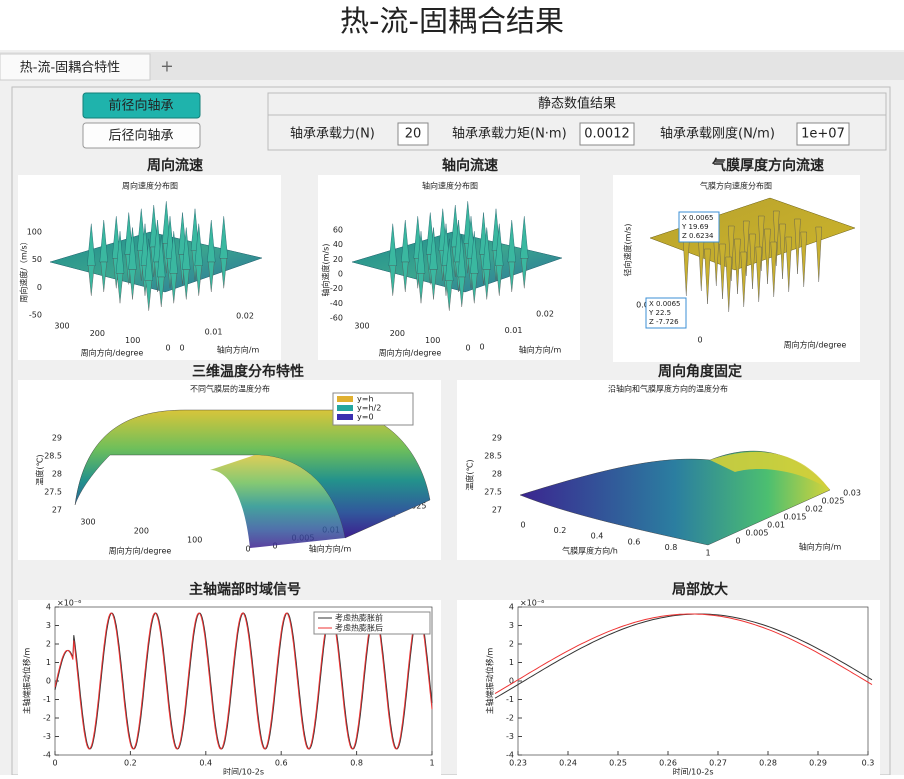  What do you see at coordinates (511, 644) in the screenshot?
I see `y-tick-label: 2` at bounding box center [511, 644].